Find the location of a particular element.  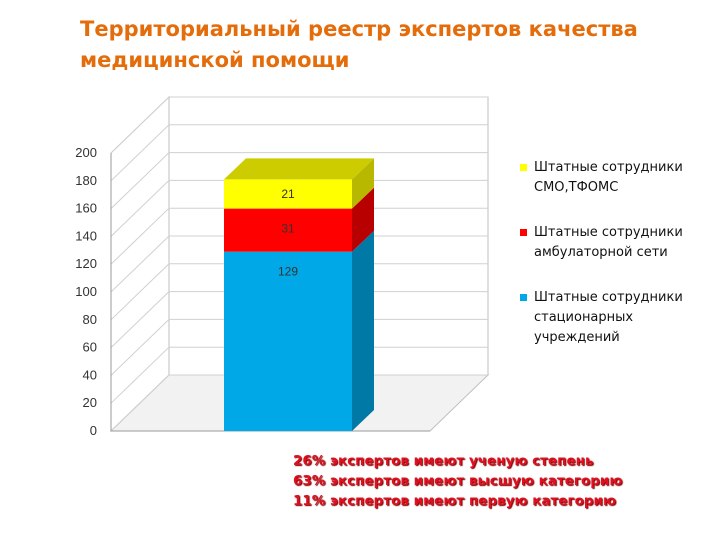

bar-segment-3-side is located at coordinates (363, 183).